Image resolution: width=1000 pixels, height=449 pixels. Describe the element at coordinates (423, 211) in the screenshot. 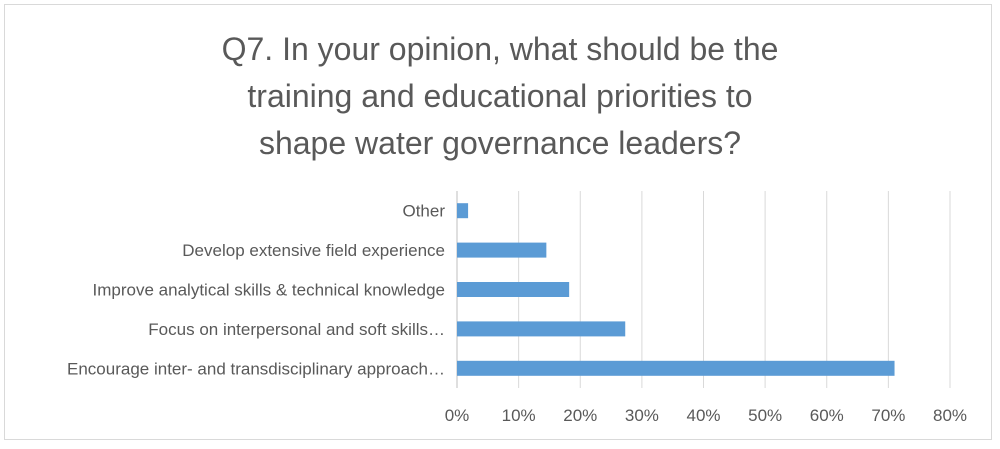

I see `category-label: Other` at that location.